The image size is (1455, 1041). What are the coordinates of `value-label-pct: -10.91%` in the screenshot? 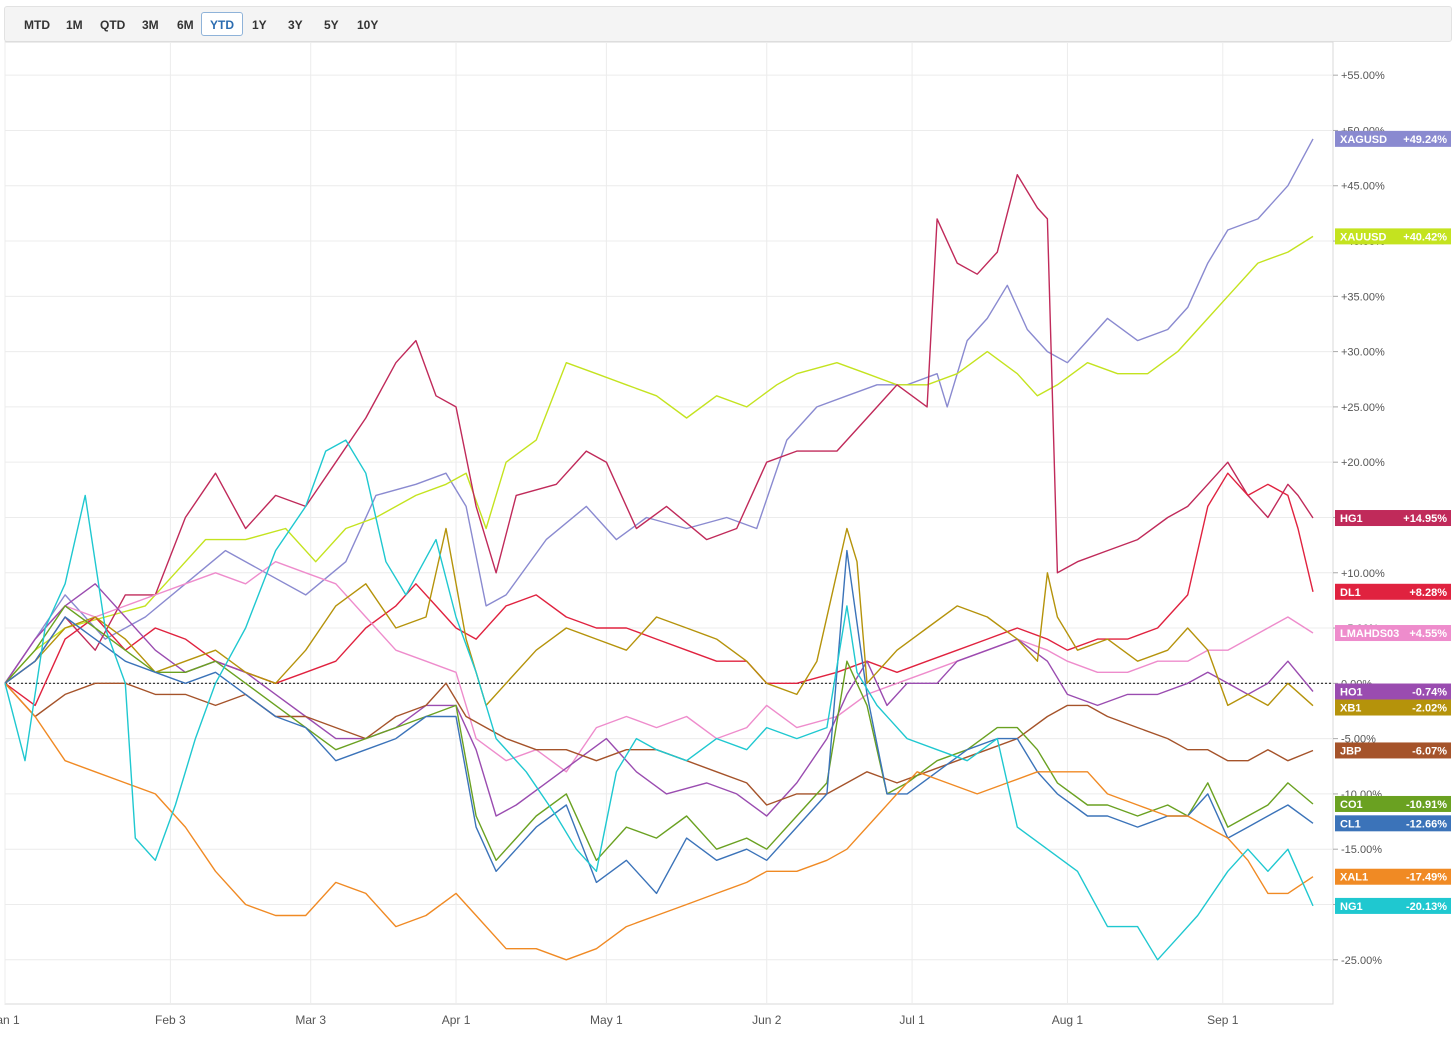 It's located at (1426, 805).